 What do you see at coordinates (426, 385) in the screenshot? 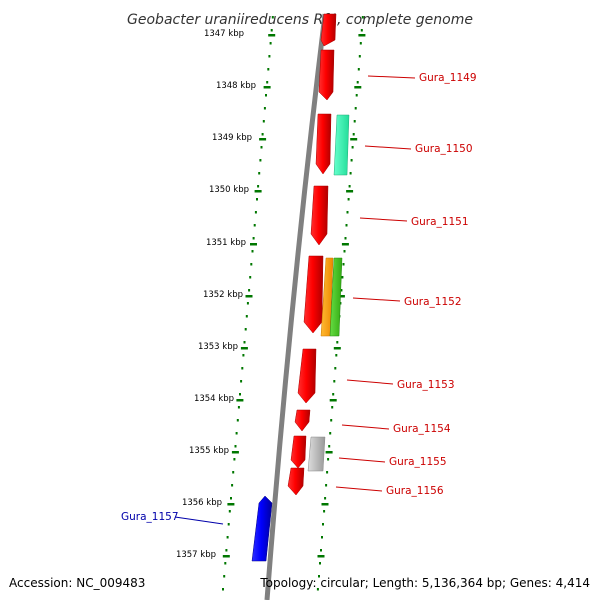
I see `gene-label-gura-1153: Gura_1153` at bounding box center [426, 385].